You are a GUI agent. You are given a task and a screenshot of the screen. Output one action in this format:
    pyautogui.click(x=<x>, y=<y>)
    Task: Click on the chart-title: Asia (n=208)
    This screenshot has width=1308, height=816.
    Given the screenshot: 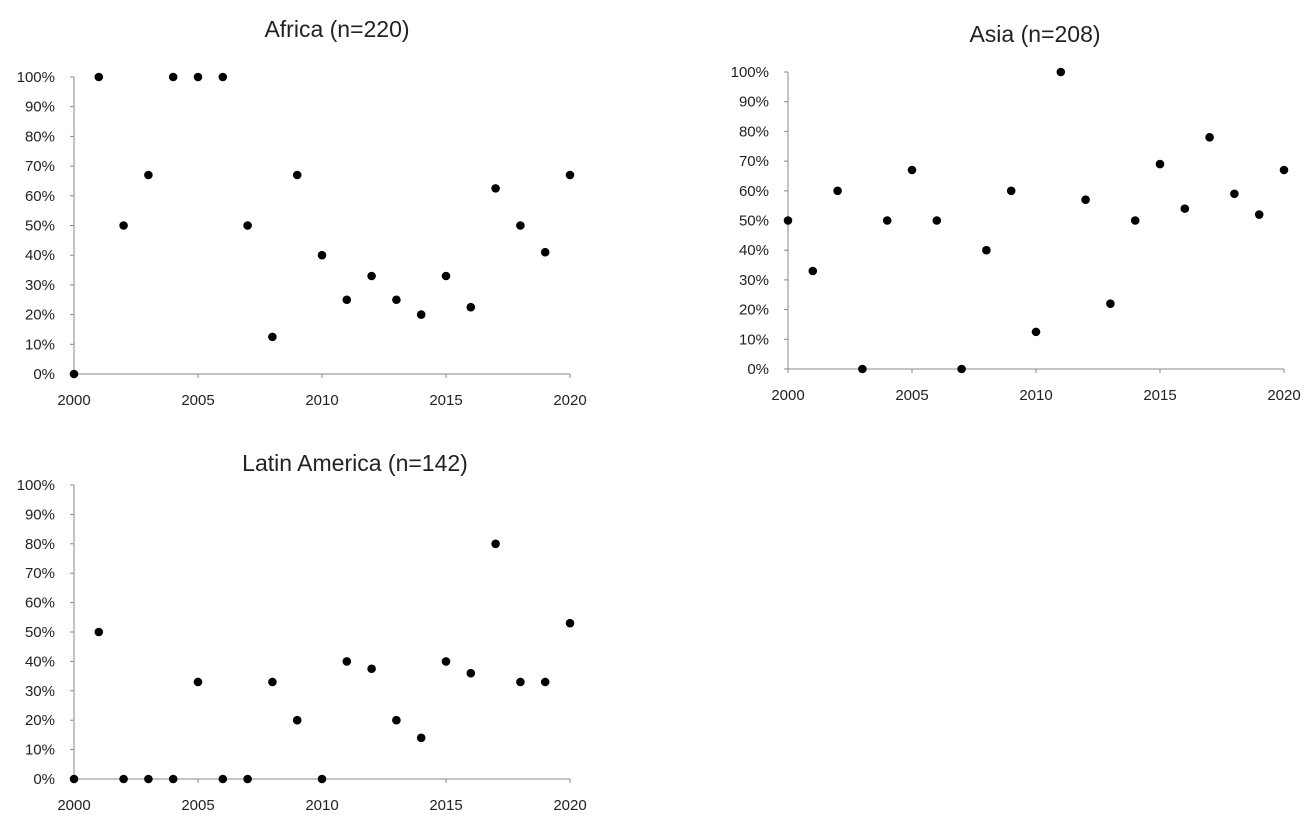 What is the action you would take?
    pyautogui.click(x=1034, y=34)
    